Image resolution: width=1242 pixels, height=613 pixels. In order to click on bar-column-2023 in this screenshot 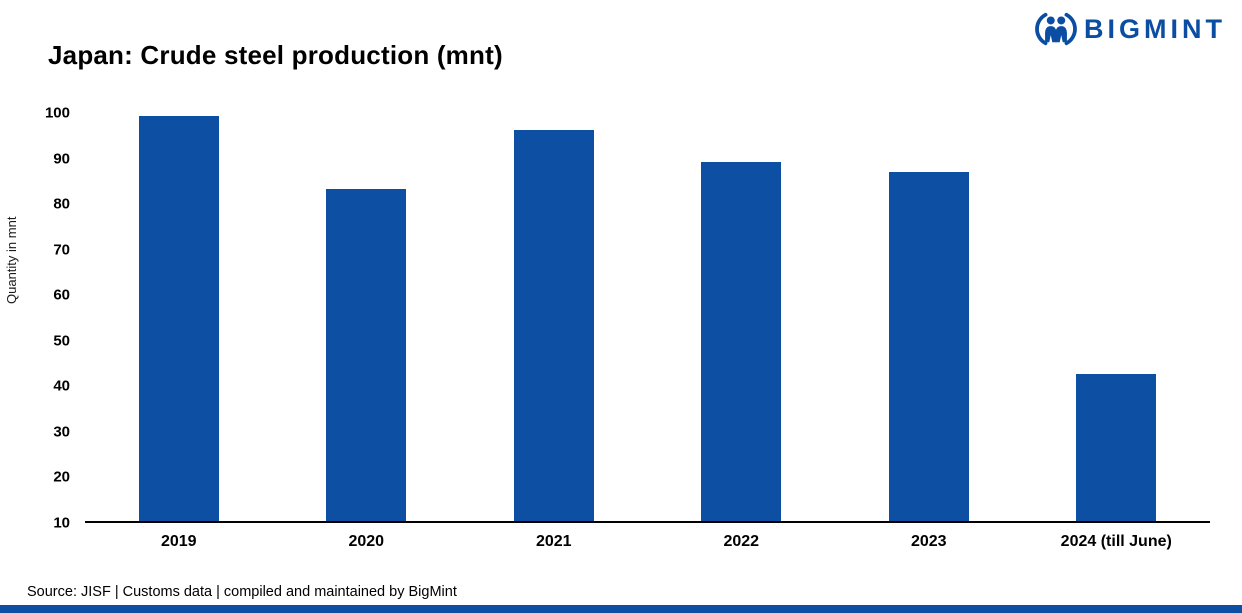, I will do `click(929, 317)`.